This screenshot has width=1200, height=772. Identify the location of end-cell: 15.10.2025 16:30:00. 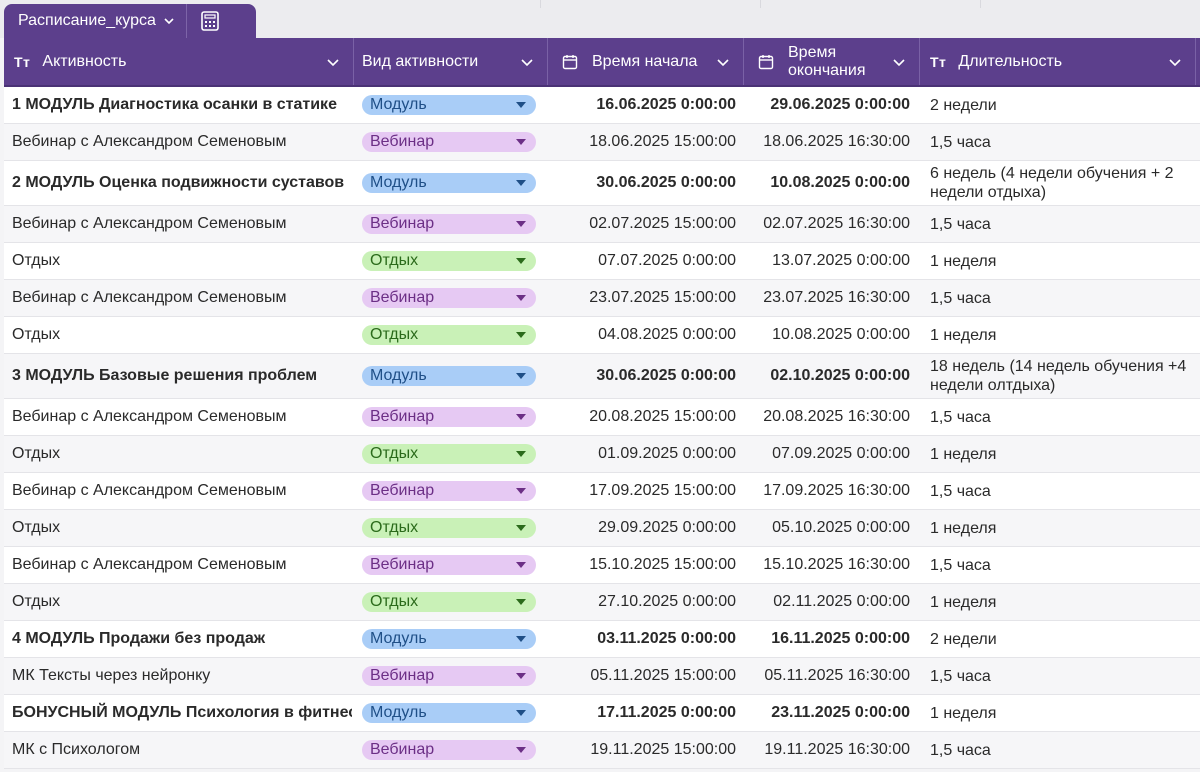
(827, 565).